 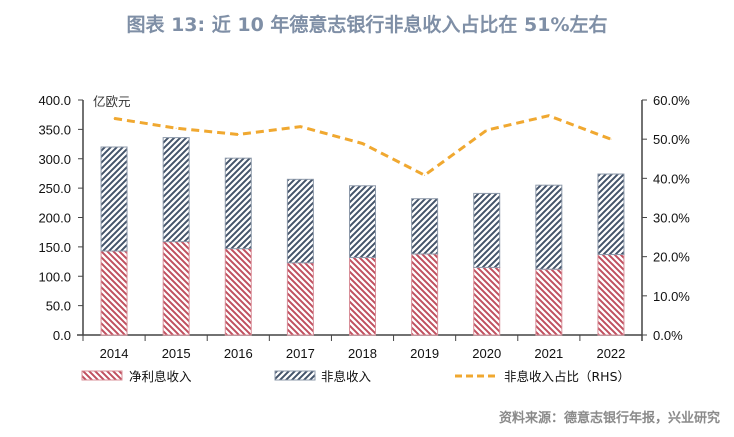 I want to click on bar-non-interest-2017, so click(x=300, y=221).